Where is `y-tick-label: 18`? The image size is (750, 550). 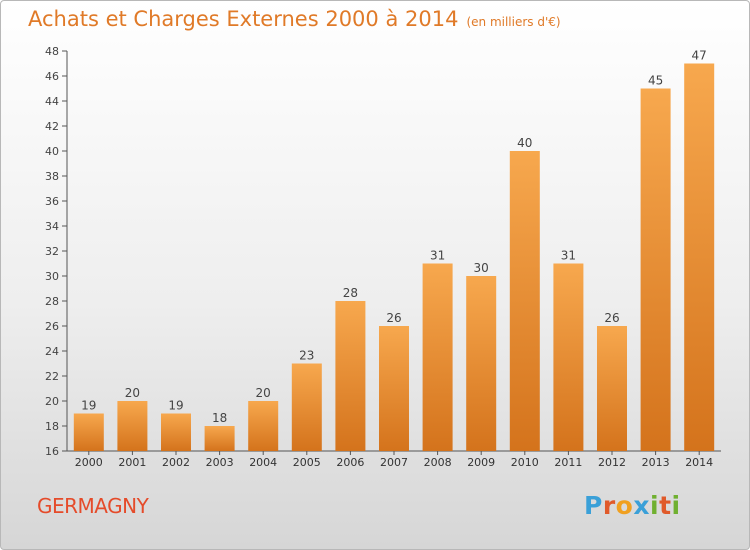
y-tick-label: 18 is located at coordinates (52, 426).